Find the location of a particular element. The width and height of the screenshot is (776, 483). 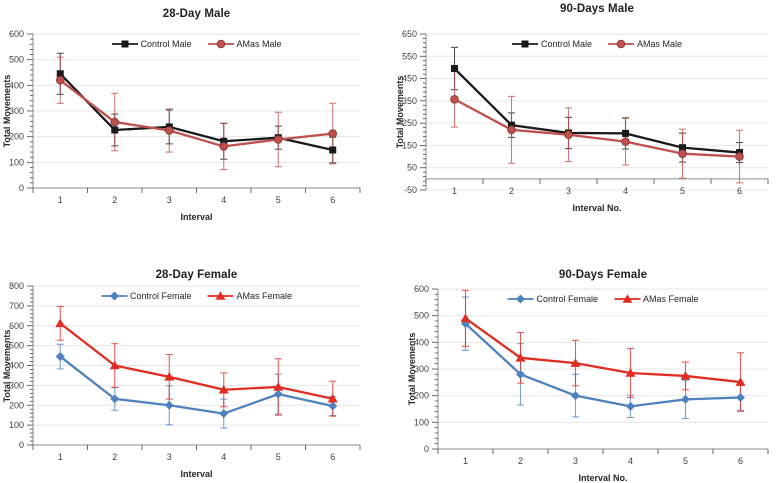

x-axis-title: Interval is located at coordinates (196, 474).